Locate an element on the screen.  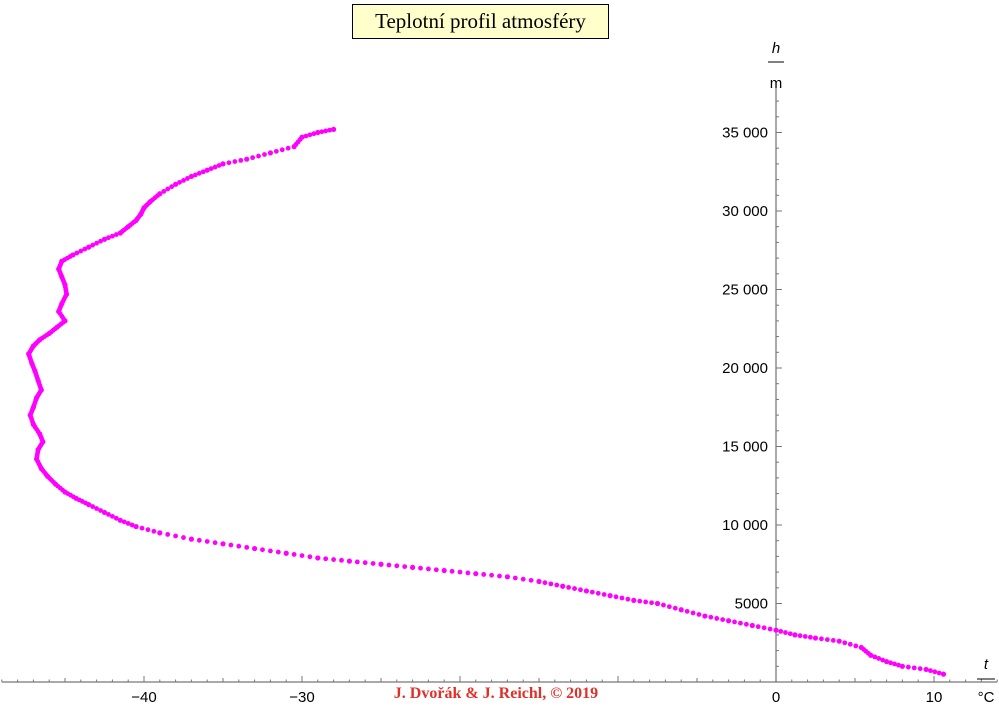
y-tick-label: 20 000 is located at coordinates (745, 368).